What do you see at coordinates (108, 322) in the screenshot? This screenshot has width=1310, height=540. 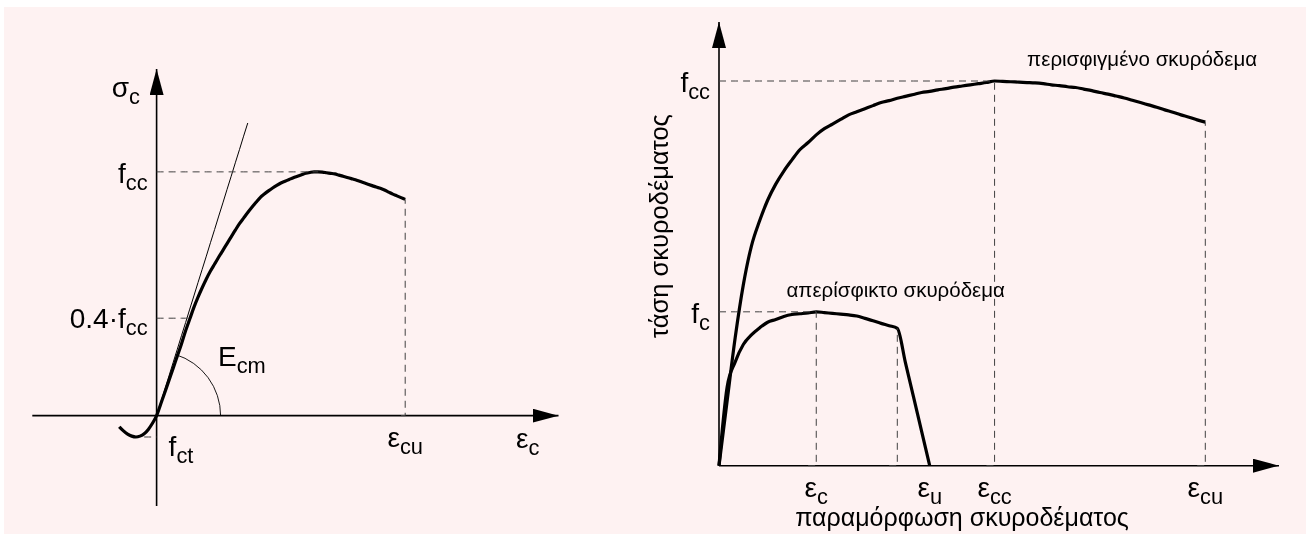 I see `annotation: 0.4·f$_{cc}$` at bounding box center [108, 322].